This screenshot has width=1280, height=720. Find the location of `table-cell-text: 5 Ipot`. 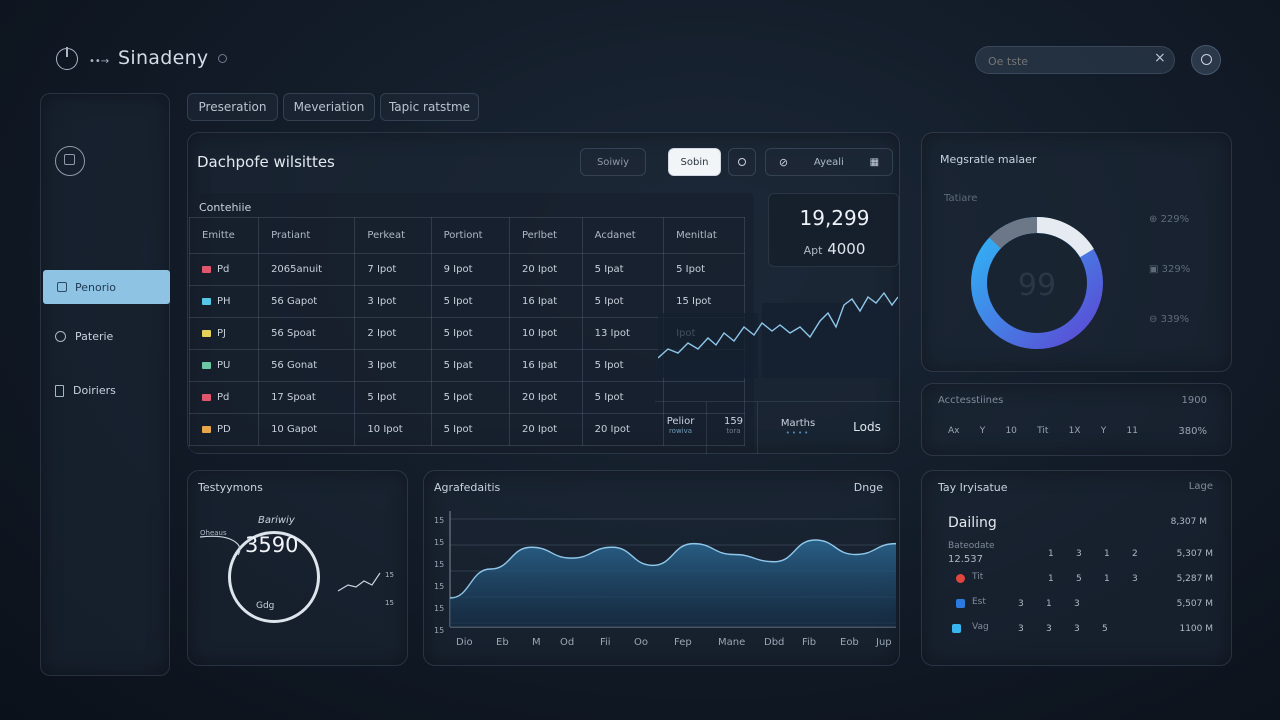

table-cell-text: 5 Ipot is located at coordinates (382, 397).